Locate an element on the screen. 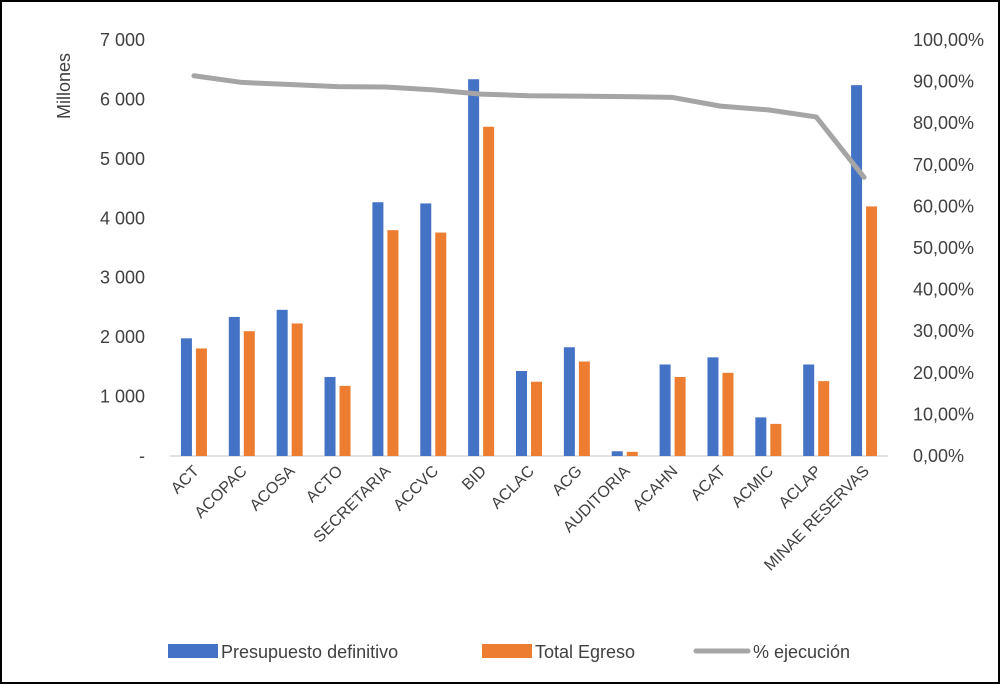 This screenshot has height=684, width=1000. y-axis-left-label: Millones is located at coordinates (64, 86).